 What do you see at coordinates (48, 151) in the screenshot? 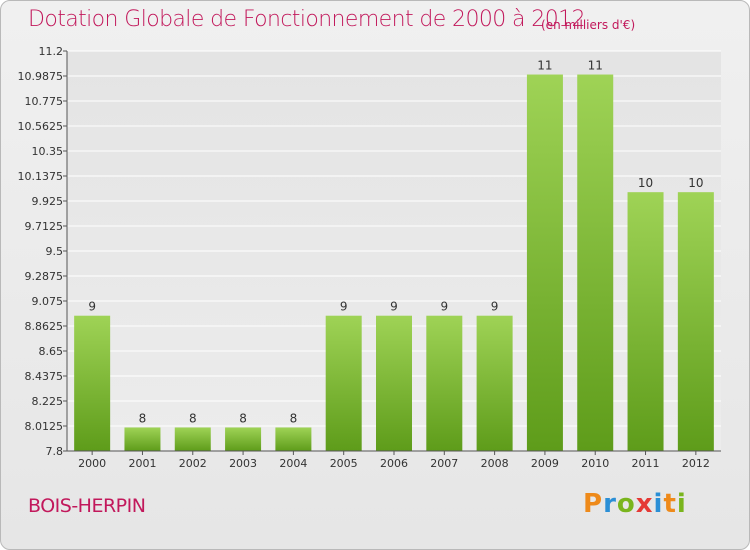
I see `y-tick-label: 10.35` at bounding box center [48, 151].